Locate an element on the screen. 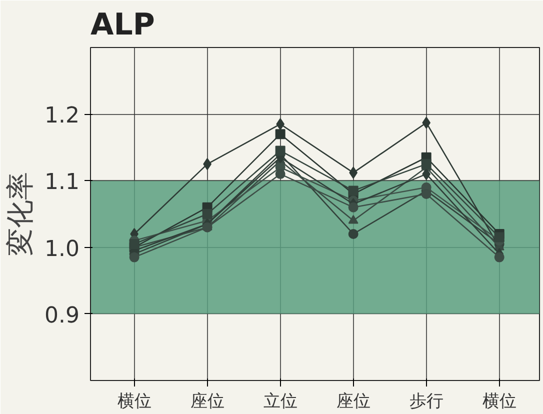 The image size is (543, 414). x-tick-label: 歩行 is located at coordinates (426, 402).